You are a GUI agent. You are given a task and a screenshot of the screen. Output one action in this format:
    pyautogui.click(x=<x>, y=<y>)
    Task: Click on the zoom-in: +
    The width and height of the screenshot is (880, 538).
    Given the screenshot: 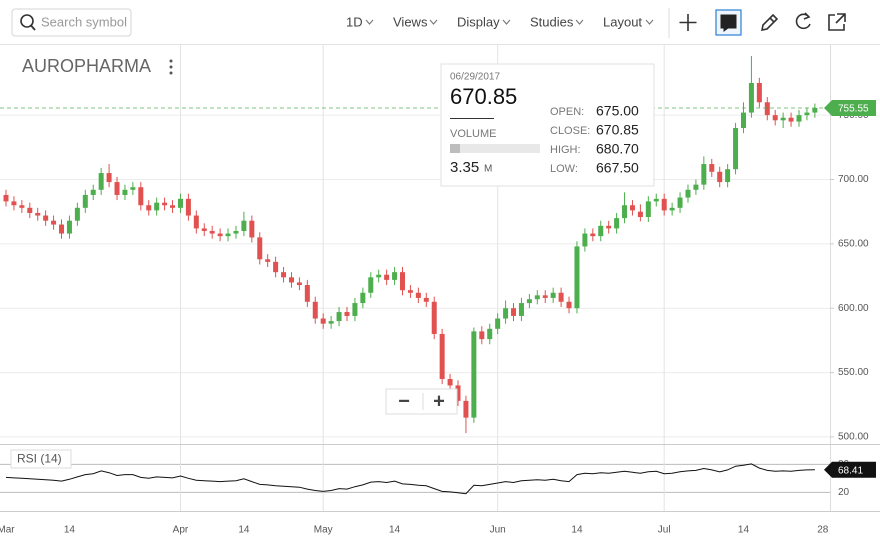 What is the action you would take?
    pyautogui.click(x=439, y=401)
    